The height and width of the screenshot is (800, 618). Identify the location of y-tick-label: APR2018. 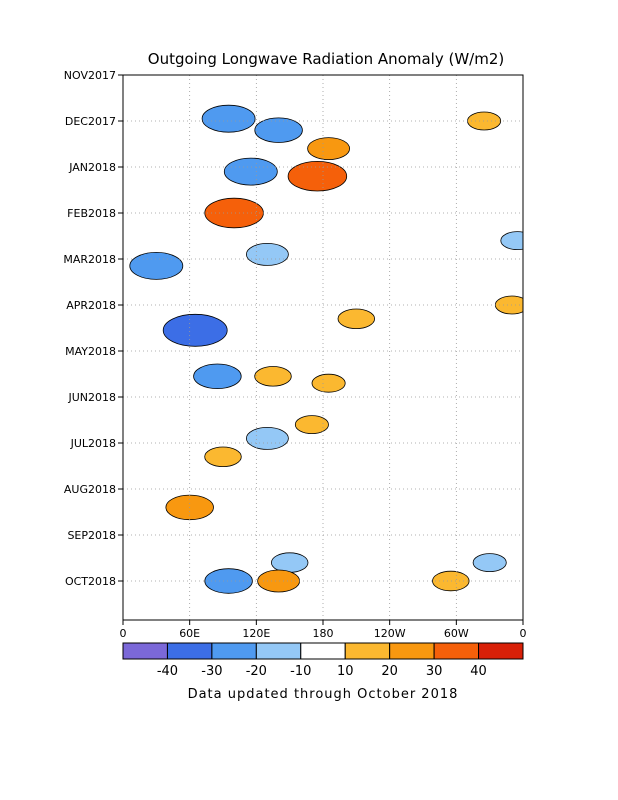
(91, 305).